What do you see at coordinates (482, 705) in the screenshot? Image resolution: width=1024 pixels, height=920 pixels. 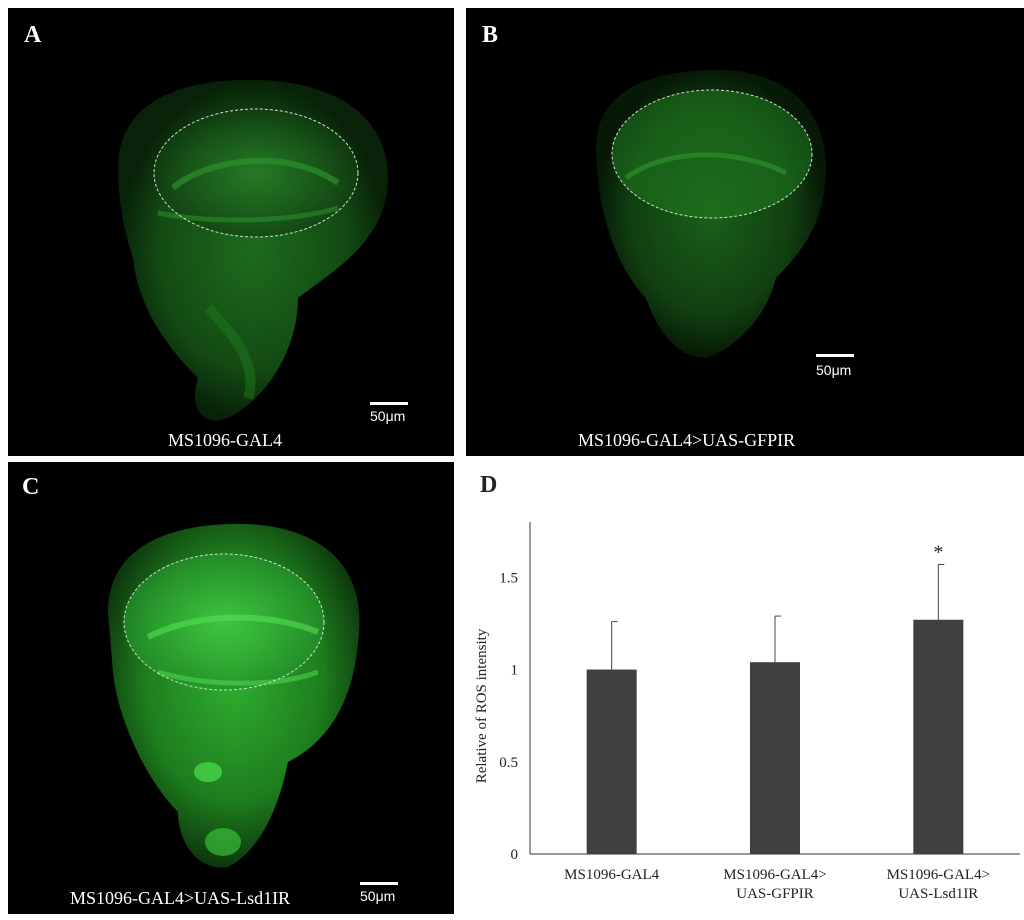 I see `y-axis-label: Relative of ROS intensity` at bounding box center [482, 705].